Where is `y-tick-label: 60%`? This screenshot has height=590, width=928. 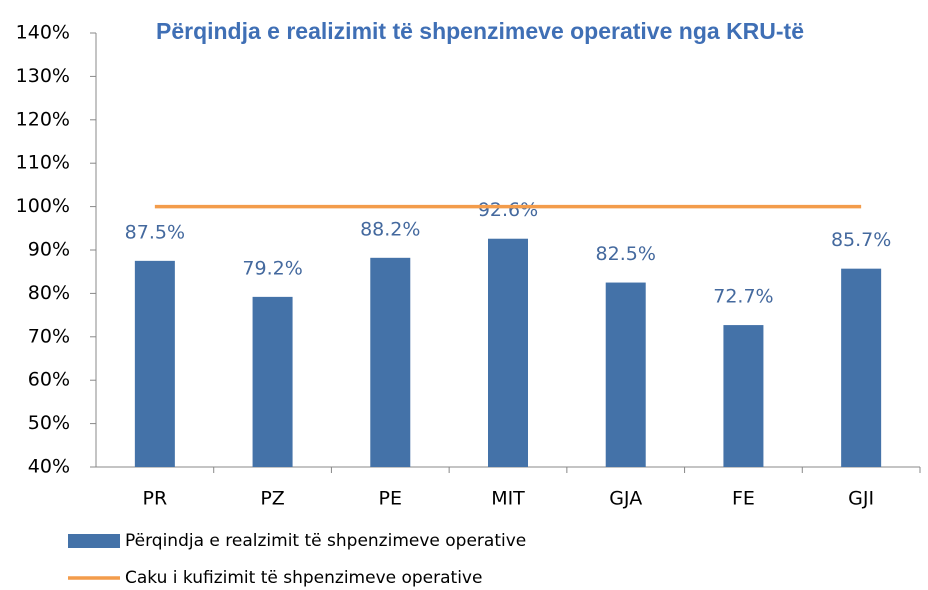
y-tick-label: 60% is located at coordinates (49, 380).